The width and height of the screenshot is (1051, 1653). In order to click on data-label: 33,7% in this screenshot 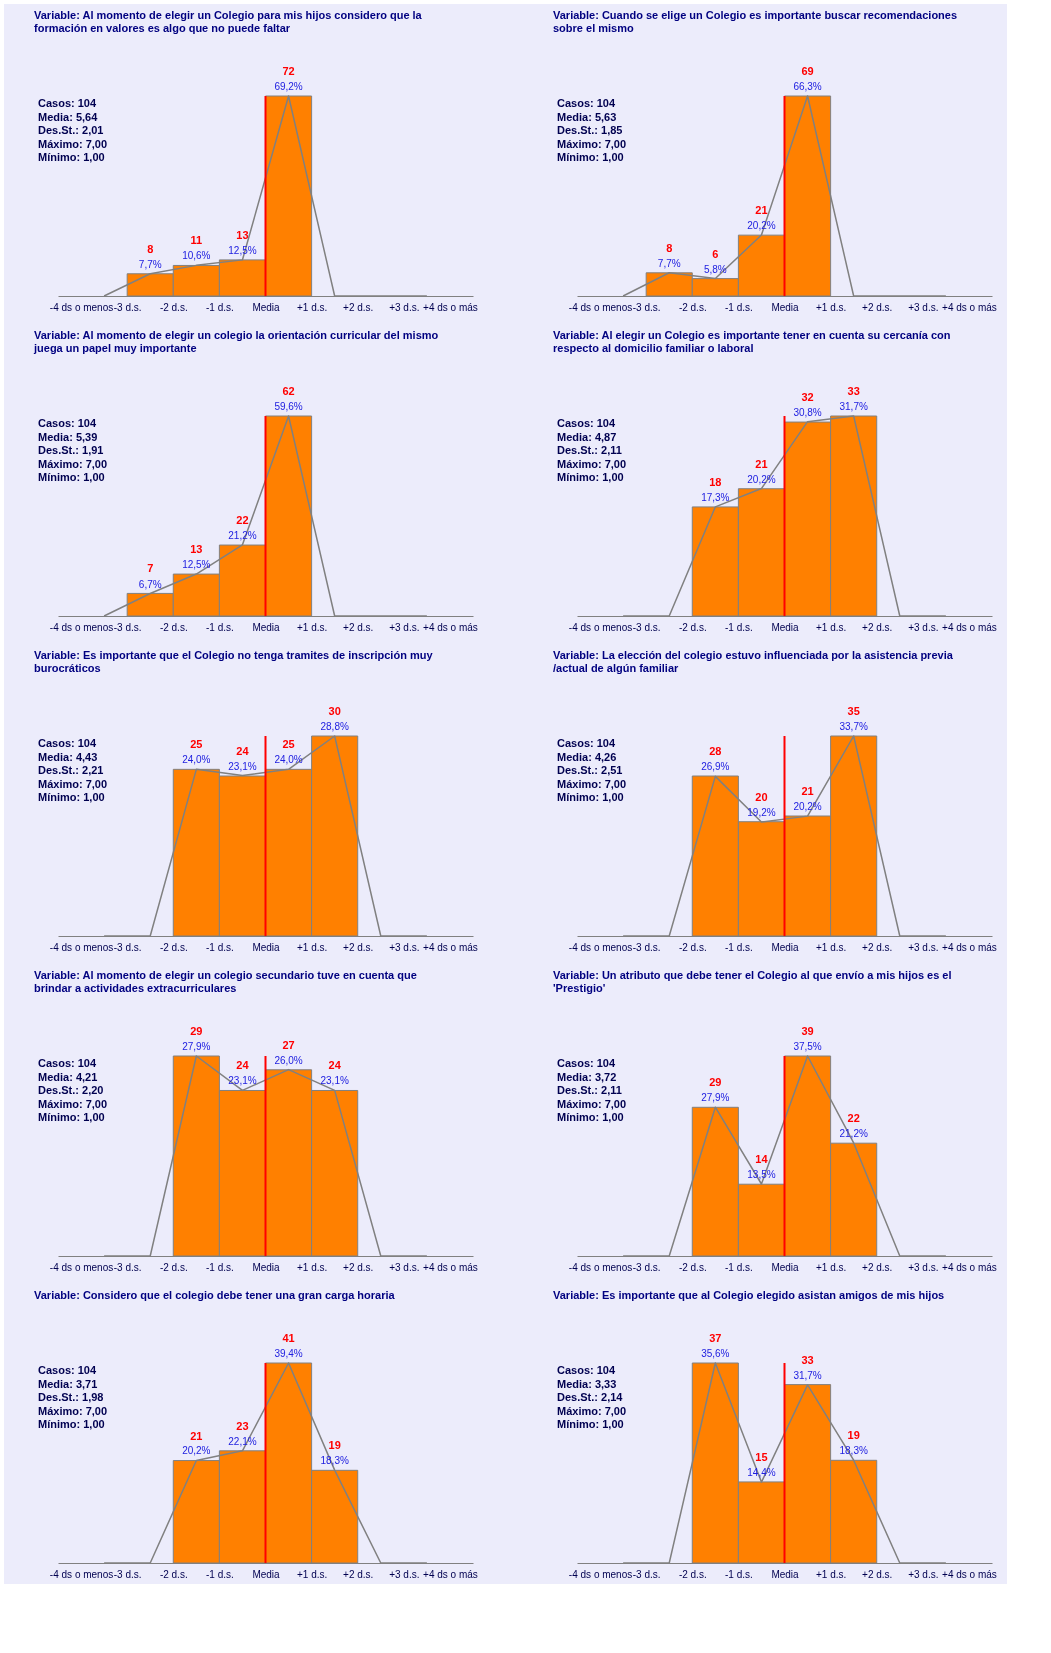, I will do `click(853, 726)`.